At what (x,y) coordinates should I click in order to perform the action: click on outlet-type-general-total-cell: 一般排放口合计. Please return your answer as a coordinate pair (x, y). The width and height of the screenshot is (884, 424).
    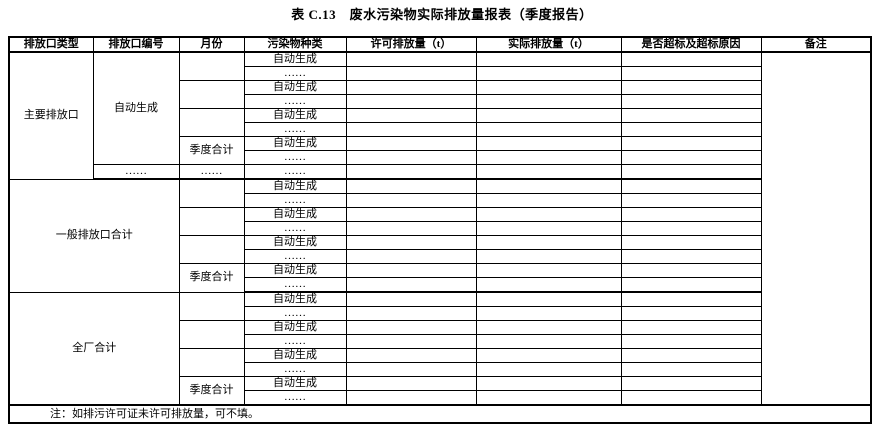
    Looking at the image, I should click on (94, 235).